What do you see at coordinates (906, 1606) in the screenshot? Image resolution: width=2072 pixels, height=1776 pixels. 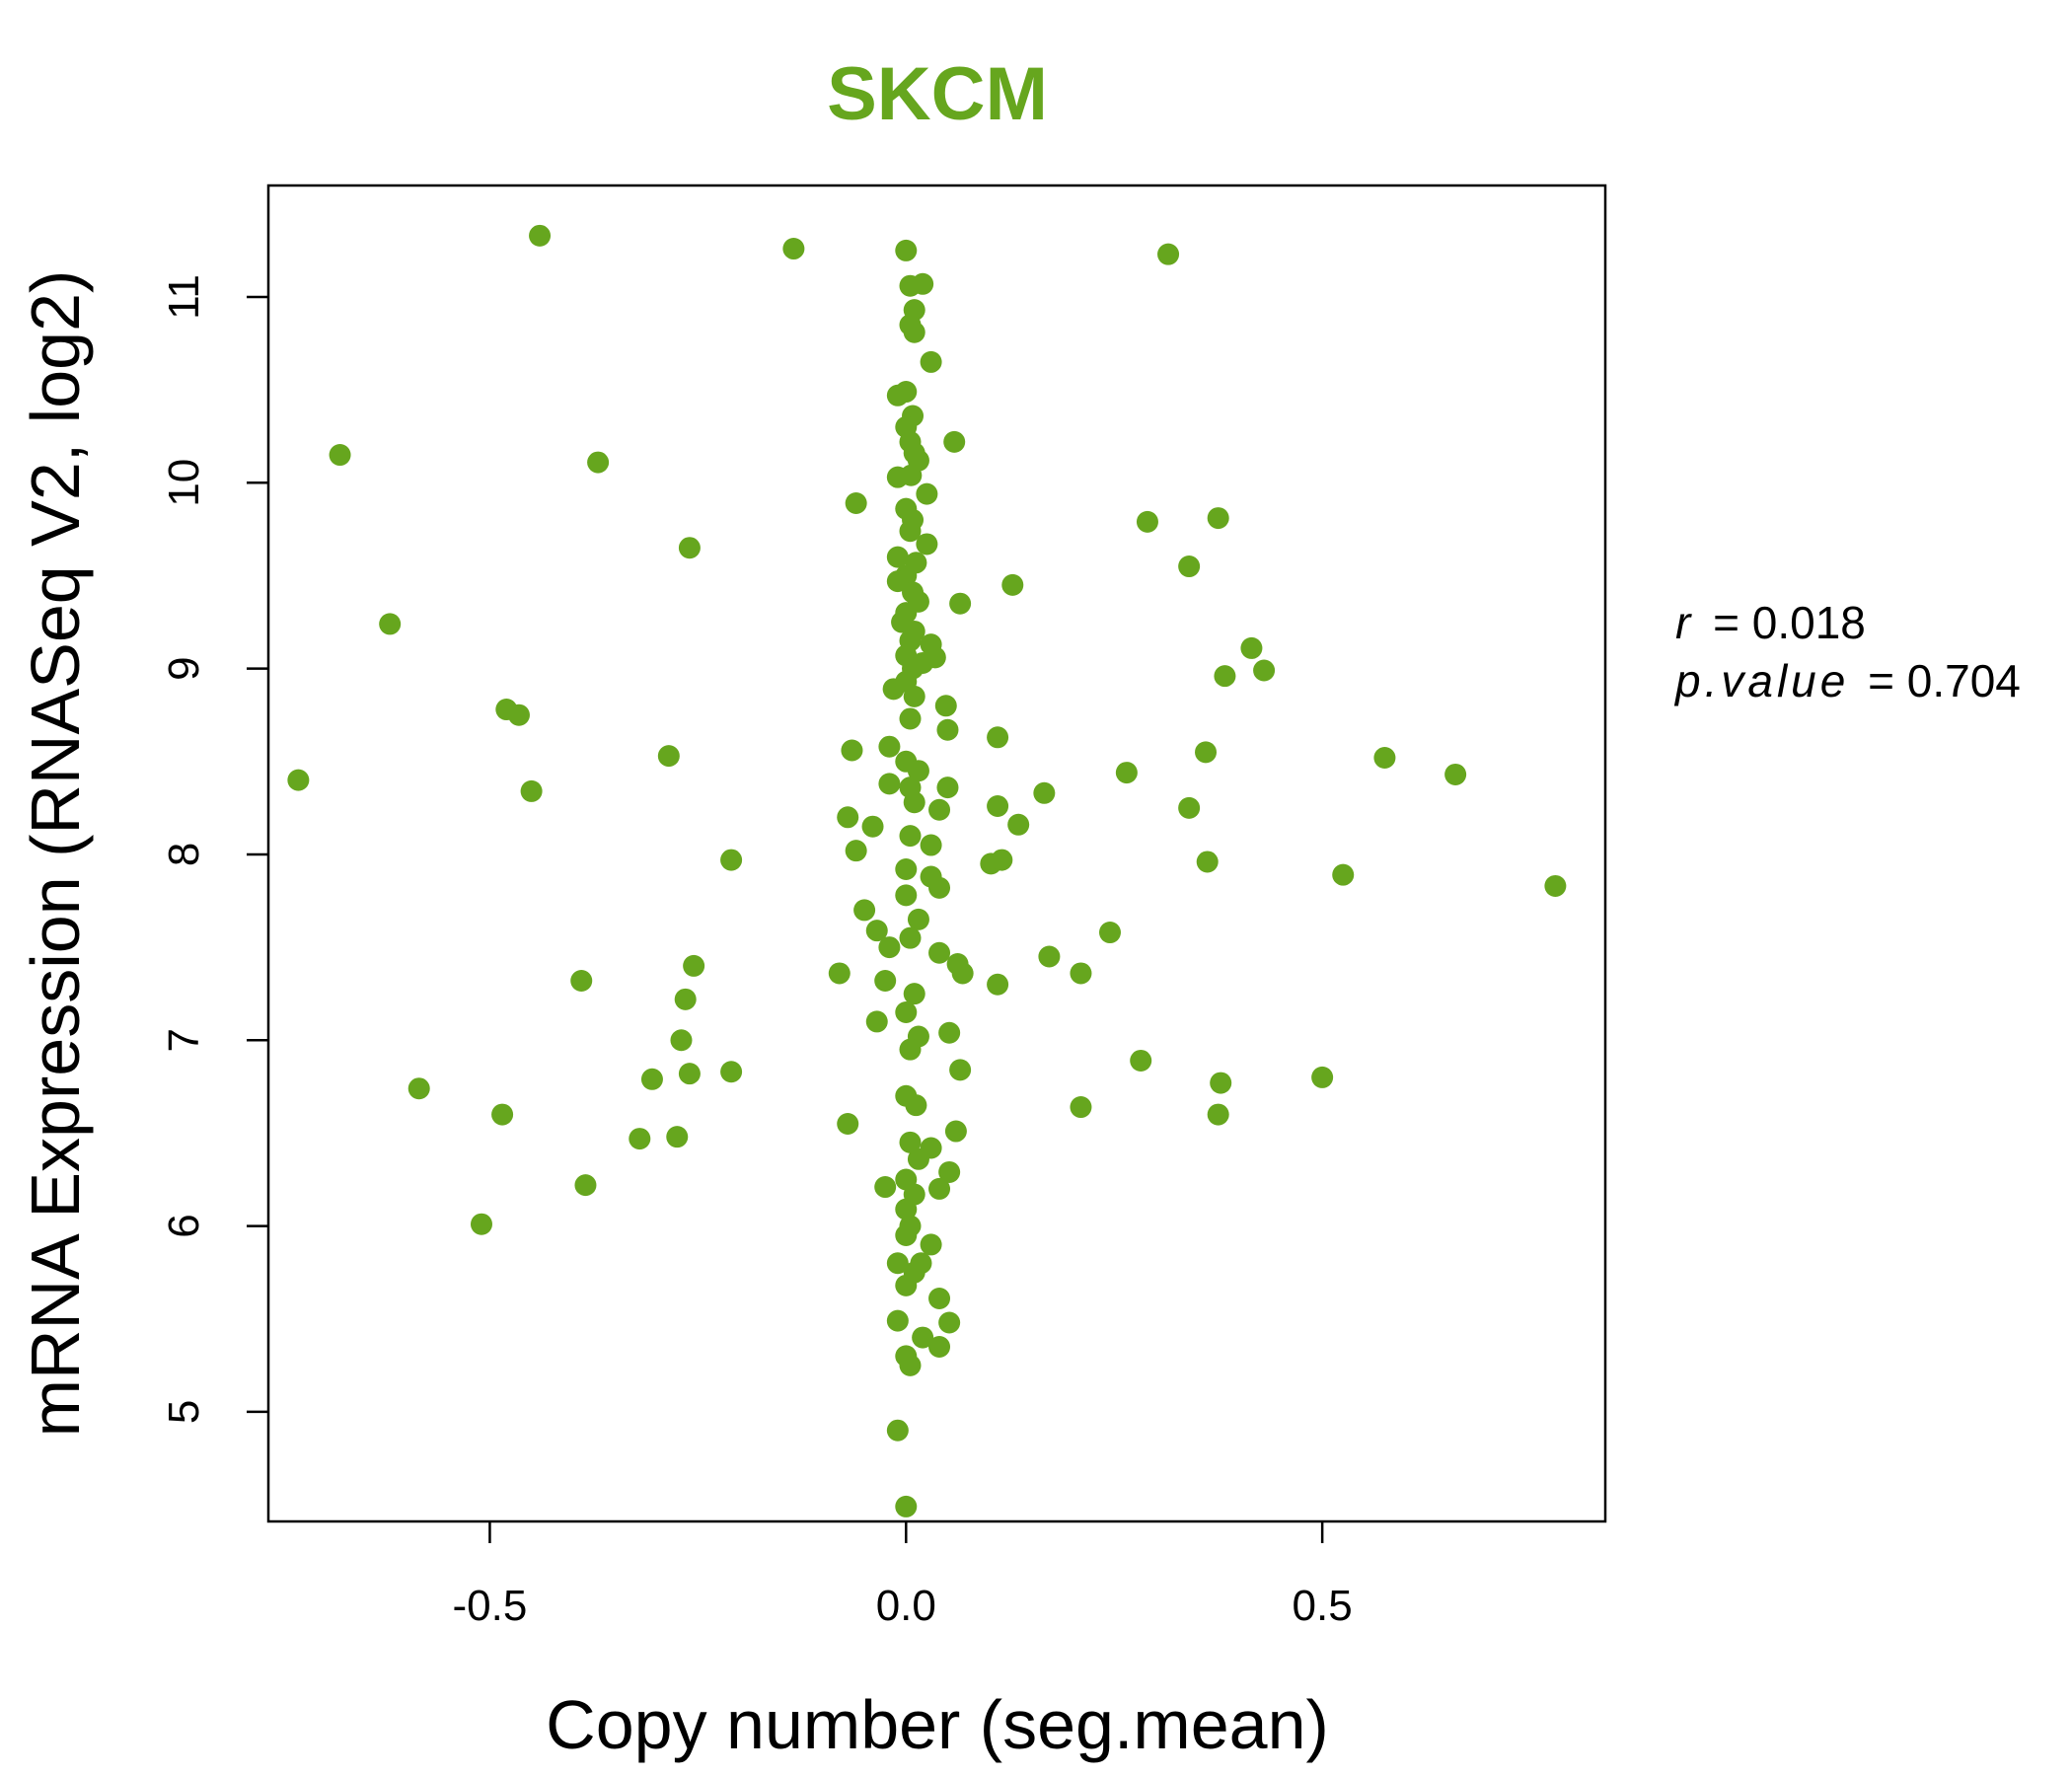 I see `x-tick-label: 0.0` at bounding box center [906, 1606].